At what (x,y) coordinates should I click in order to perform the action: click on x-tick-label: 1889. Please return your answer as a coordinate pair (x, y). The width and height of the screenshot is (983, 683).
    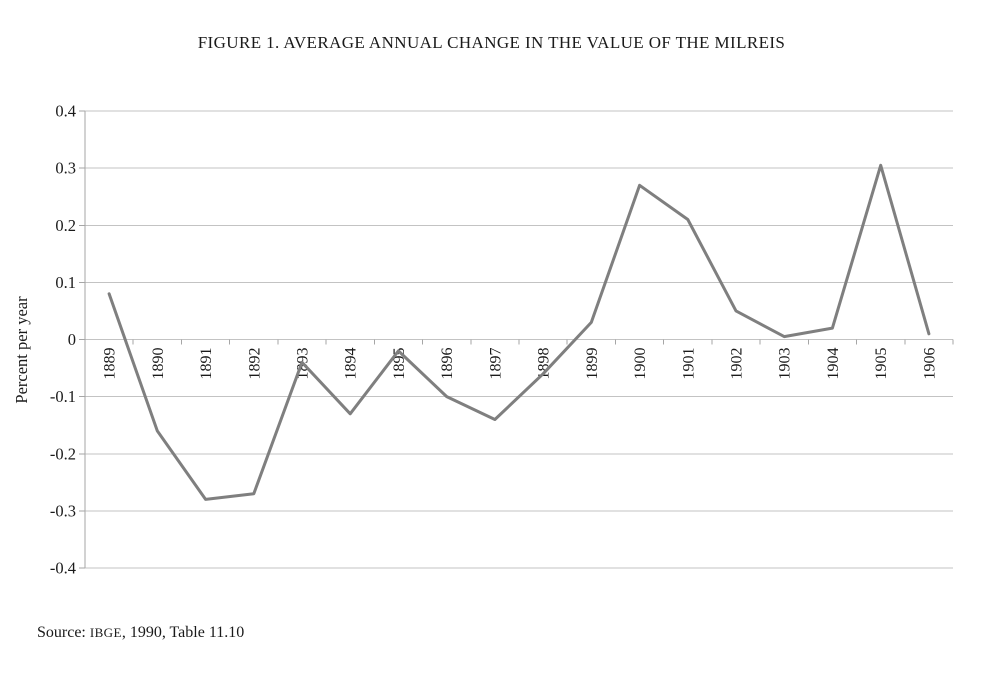
    Looking at the image, I should click on (110, 364).